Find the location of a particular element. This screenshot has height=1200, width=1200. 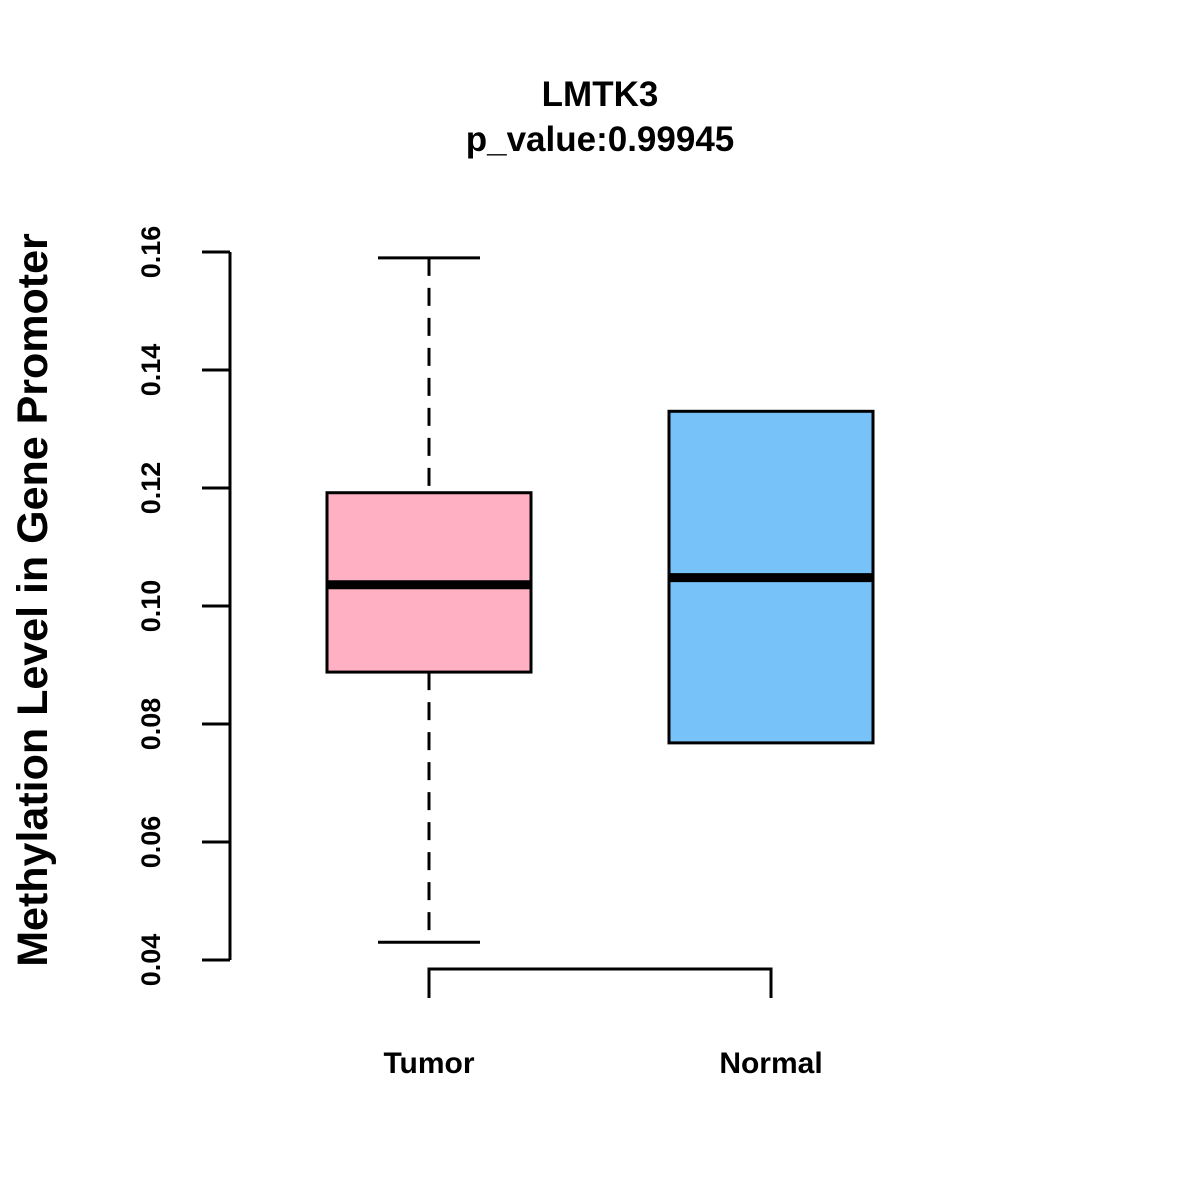

bracket-line is located at coordinates (600, 982).